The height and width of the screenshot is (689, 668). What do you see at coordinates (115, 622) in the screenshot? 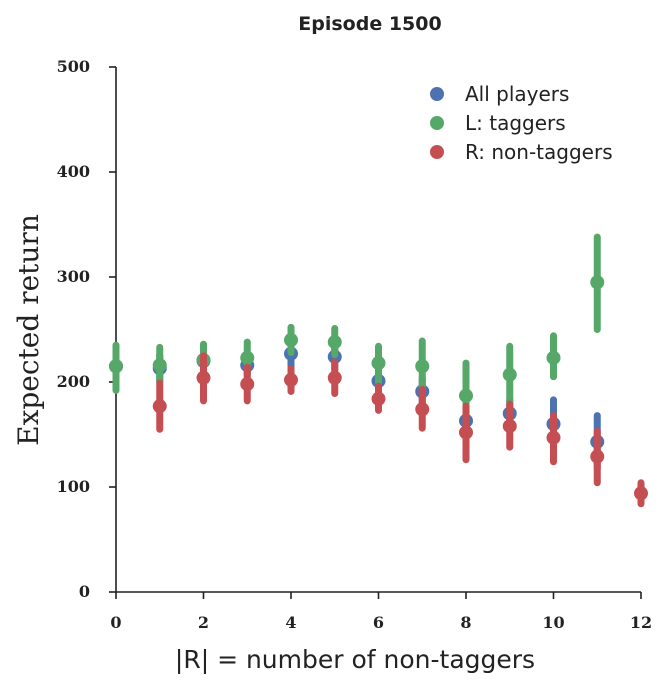
I see `x-tick-label: 0` at bounding box center [115, 622].